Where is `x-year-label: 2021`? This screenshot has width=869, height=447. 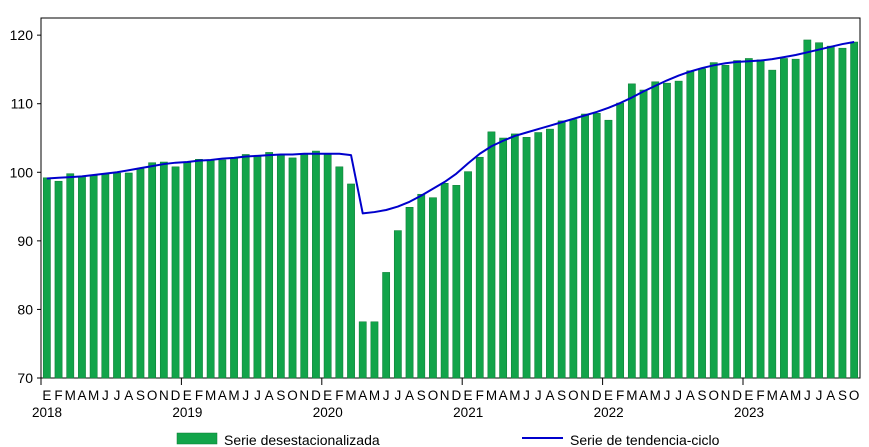 x-year-label: 2021 is located at coordinates (468, 412).